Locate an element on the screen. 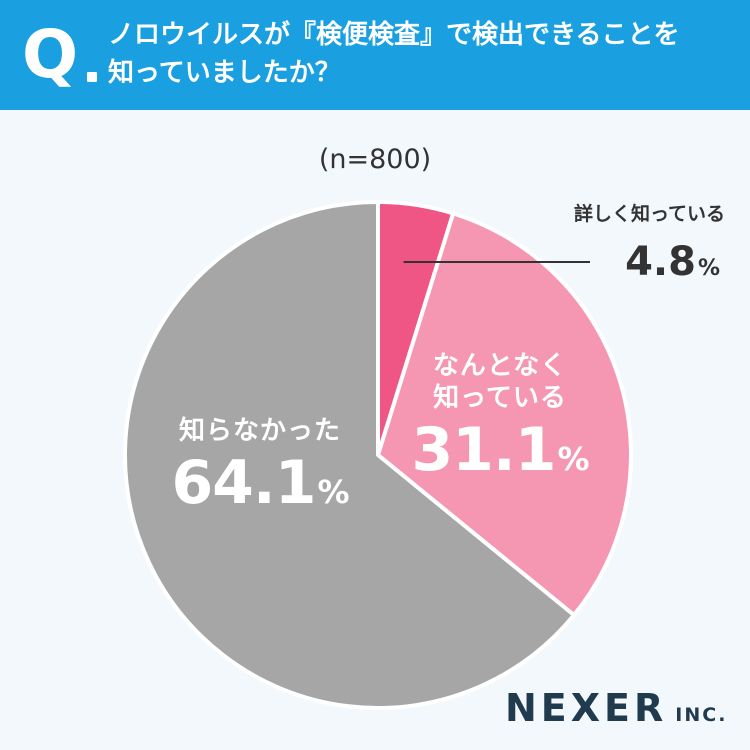 Image resolution: width=750 pixels, height=750 pixels. slice-label-group-somewhat: なんとなく 知っている 31.1% is located at coordinates (500, 422).